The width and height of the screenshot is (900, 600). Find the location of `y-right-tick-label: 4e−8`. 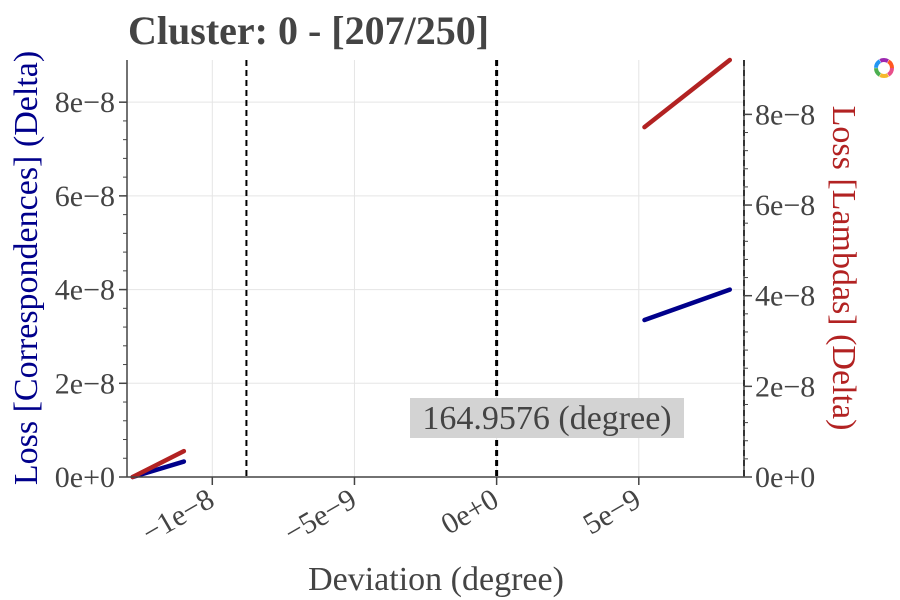

y-right-tick-label: 4e−8 is located at coordinates (785, 296).